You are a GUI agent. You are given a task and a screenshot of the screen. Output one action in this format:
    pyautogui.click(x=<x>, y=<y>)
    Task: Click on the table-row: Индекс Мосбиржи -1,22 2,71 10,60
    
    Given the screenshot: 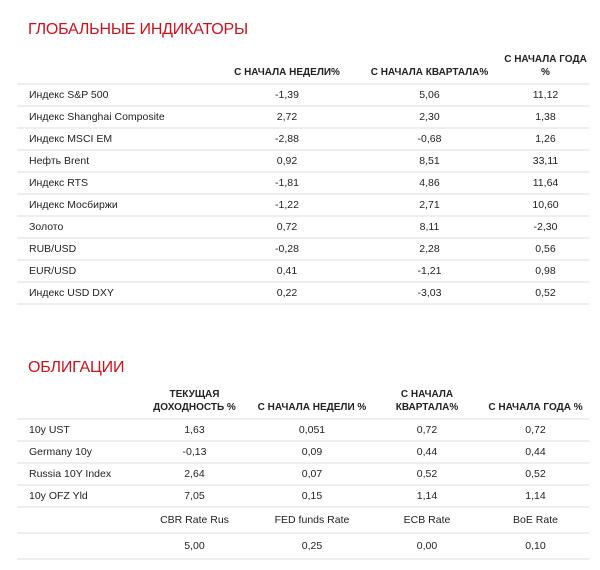 What is the action you would take?
    pyautogui.click(x=303, y=205)
    